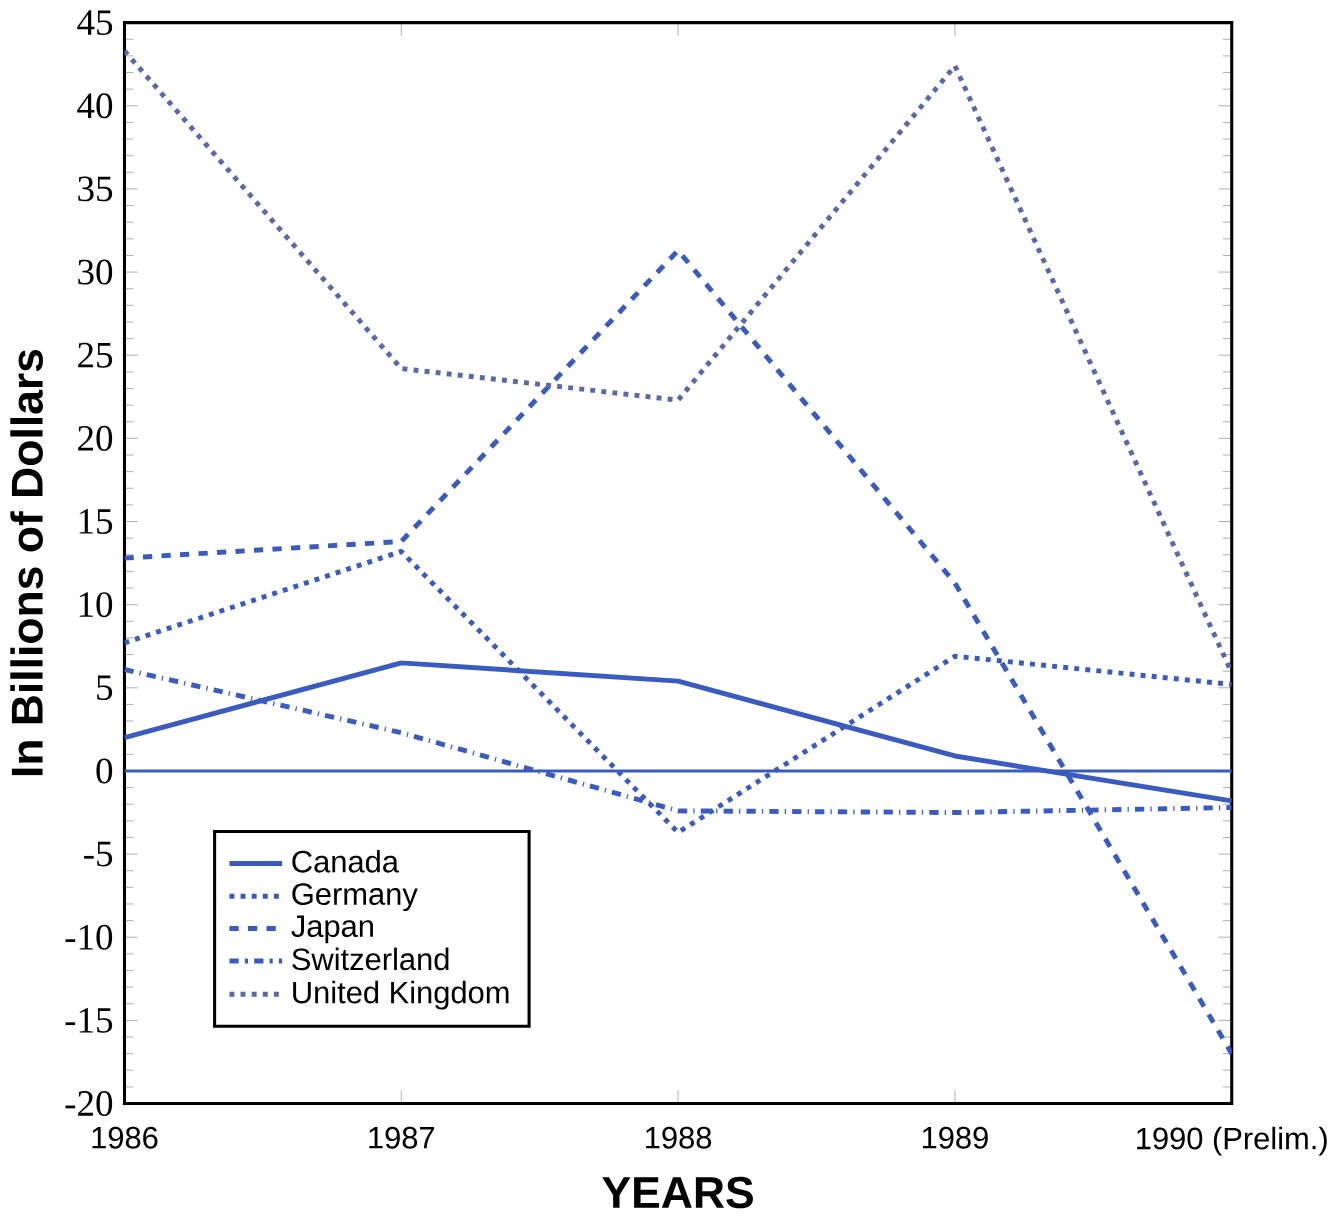  What do you see at coordinates (370, 959) in the screenshot?
I see `legend-label: Switzerland` at bounding box center [370, 959].